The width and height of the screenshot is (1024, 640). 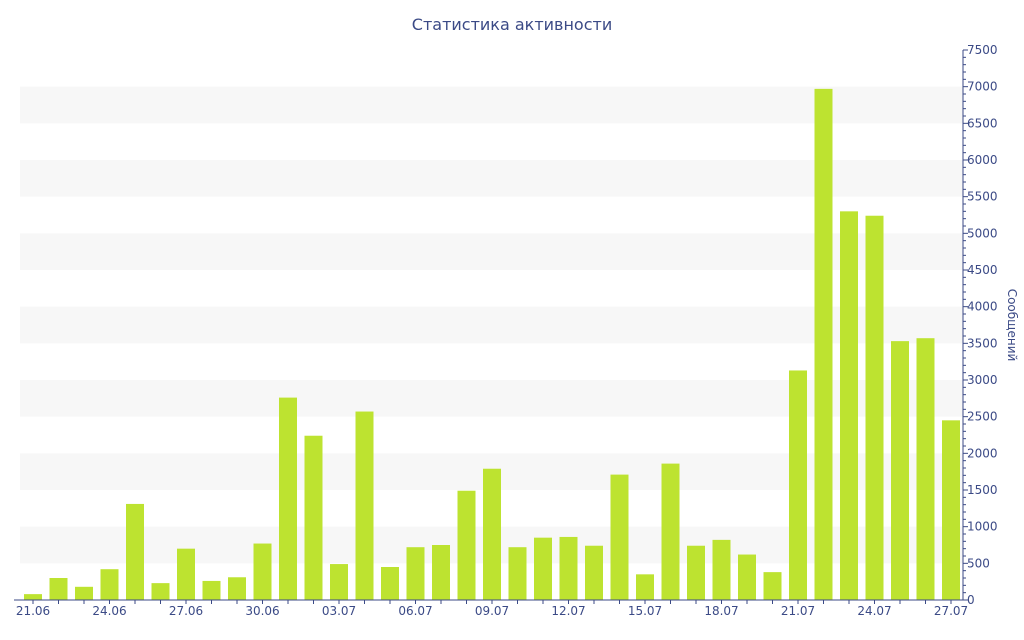 I want to click on bar-09.07, so click(x=492, y=534).